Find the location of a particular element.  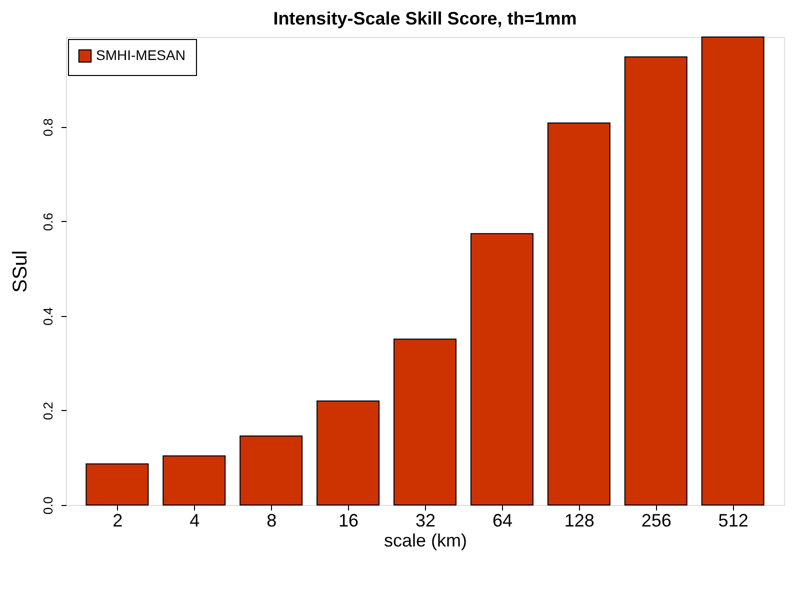

y-tick-label: 0.2 is located at coordinates (48, 411).